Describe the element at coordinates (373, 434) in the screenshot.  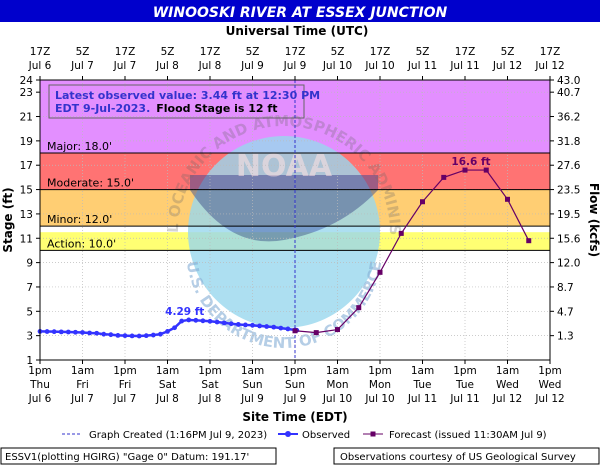
I see `legend-forecast-marker` at that location.